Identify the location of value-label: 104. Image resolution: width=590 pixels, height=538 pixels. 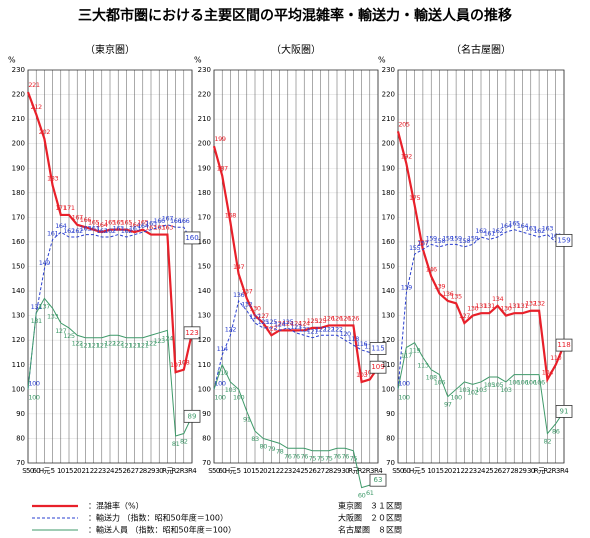
(547, 372).